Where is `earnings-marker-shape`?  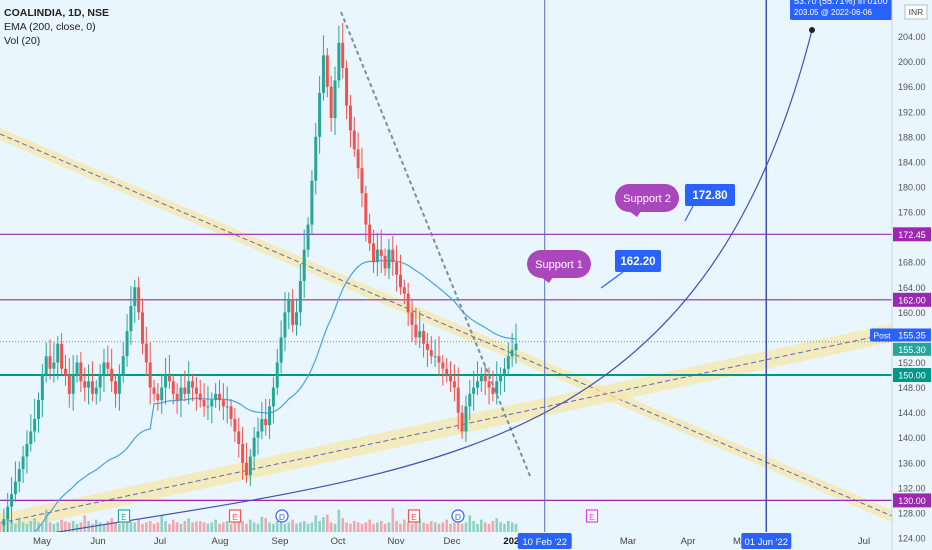 earnings-marker-shape is located at coordinates (414, 516).